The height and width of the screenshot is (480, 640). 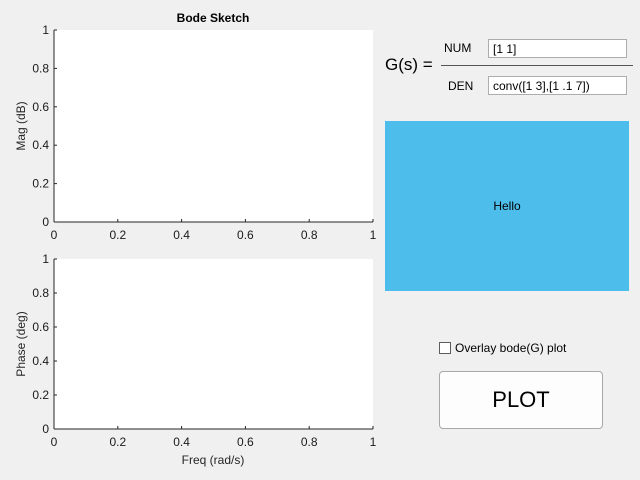 What do you see at coordinates (557, 85) in the screenshot?
I see `denominator-input` at bounding box center [557, 85].